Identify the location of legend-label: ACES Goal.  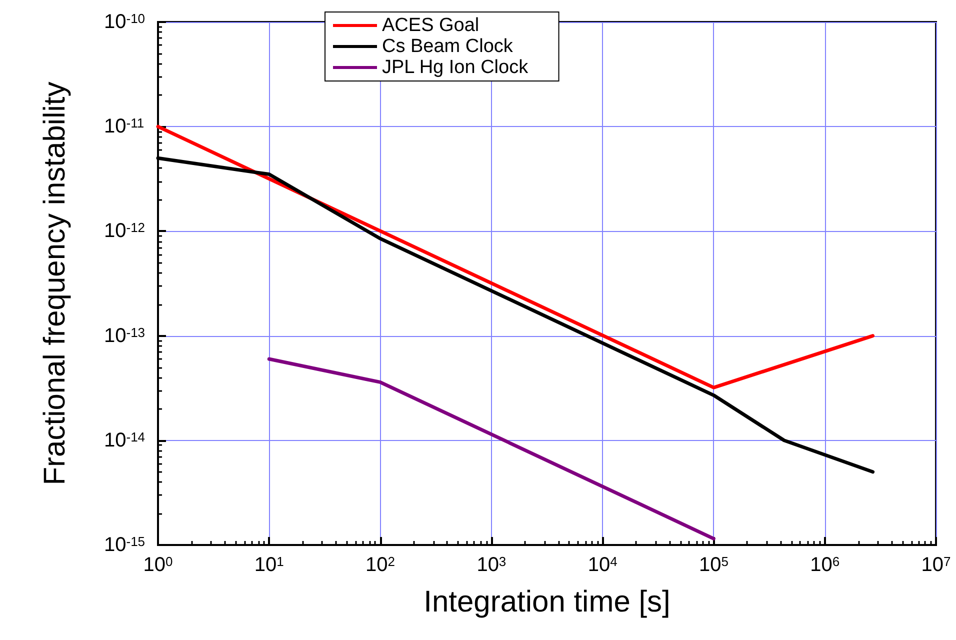
(431, 25).